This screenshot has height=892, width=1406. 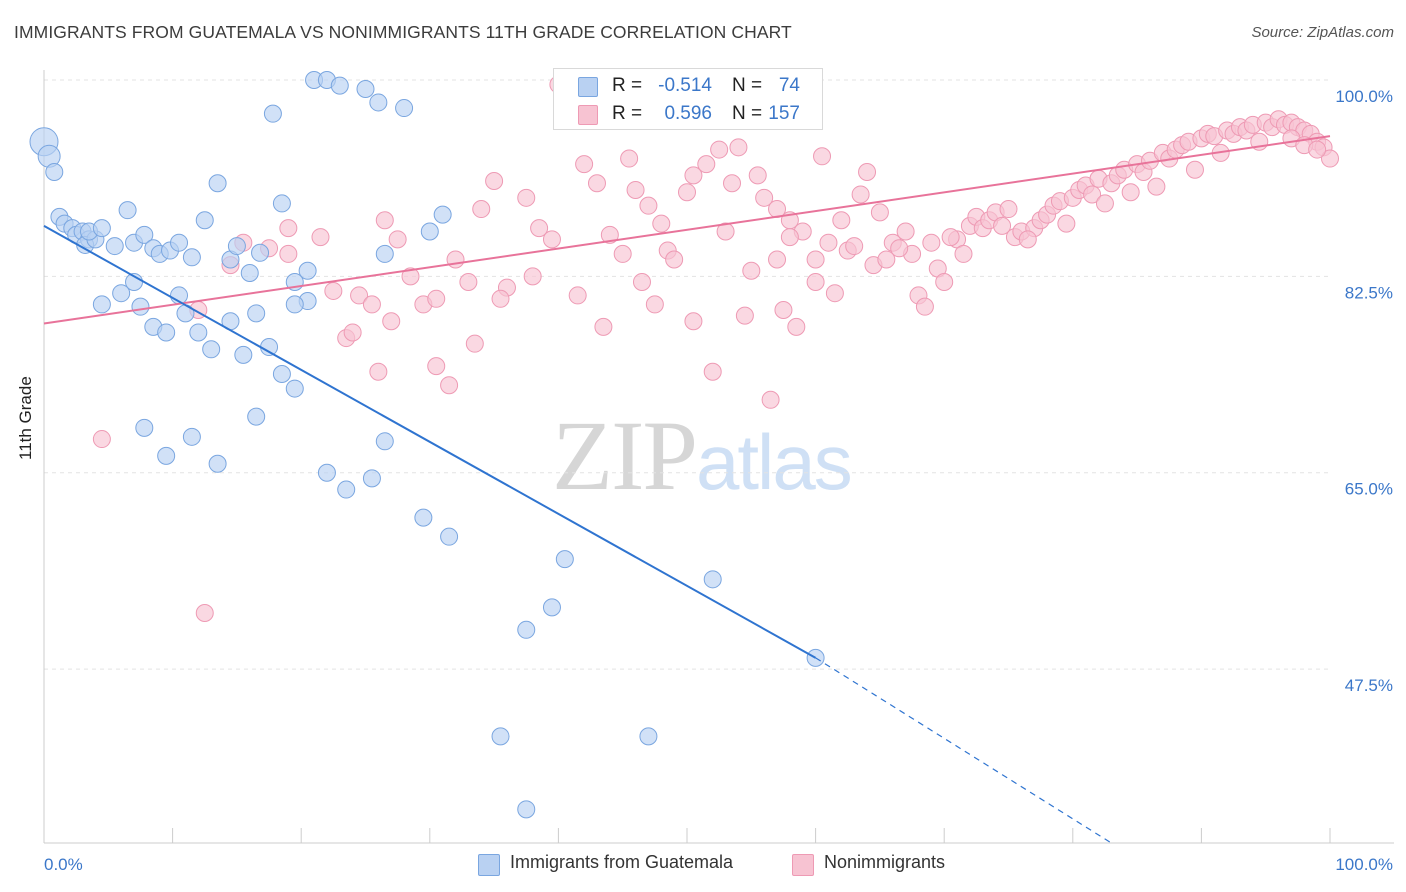 What do you see at coordinates (784, 113) in the screenshot?
I see `n-value: 157` at bounding box center [784, 113].